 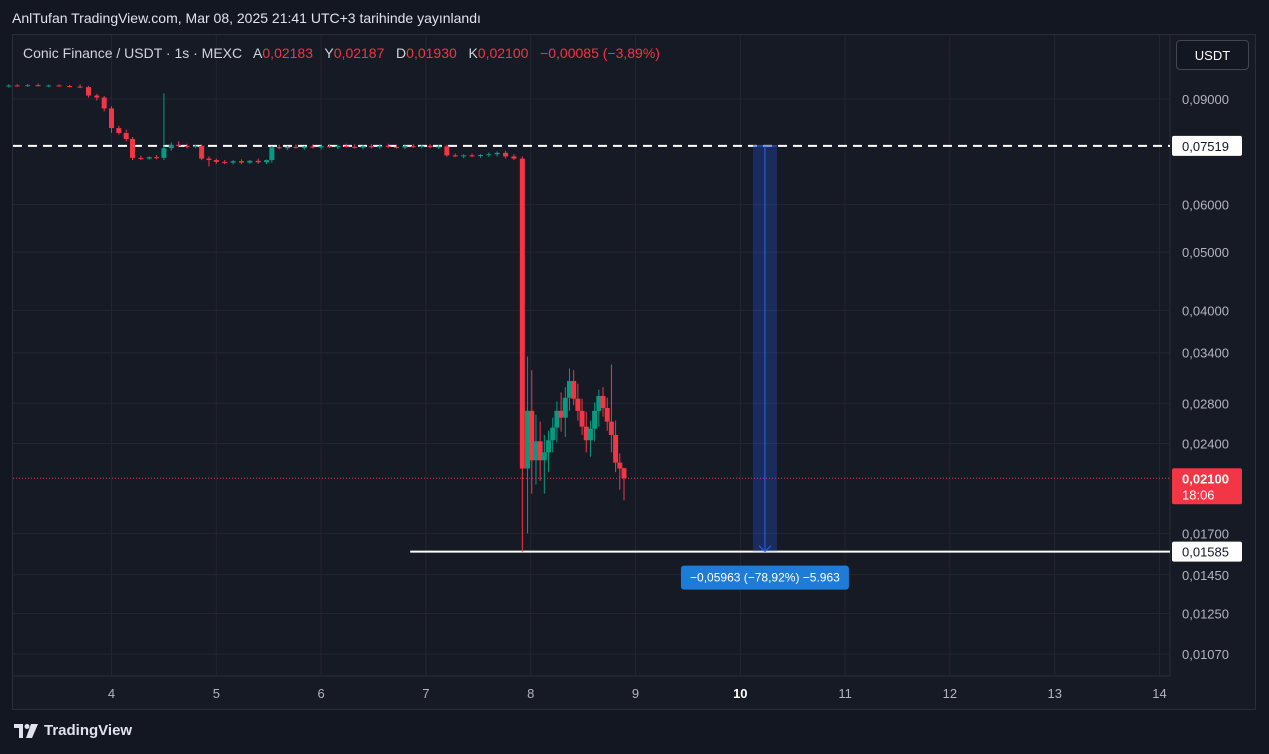 I want to click on currency-button: USDT, so click(x=1212, y=55).